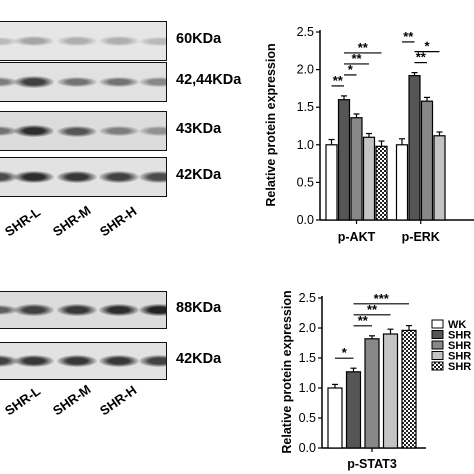  What do you see at coordinates (457, 325) in the screenshot?
I see `legend-label: WK` at bounding box center [457, 325].